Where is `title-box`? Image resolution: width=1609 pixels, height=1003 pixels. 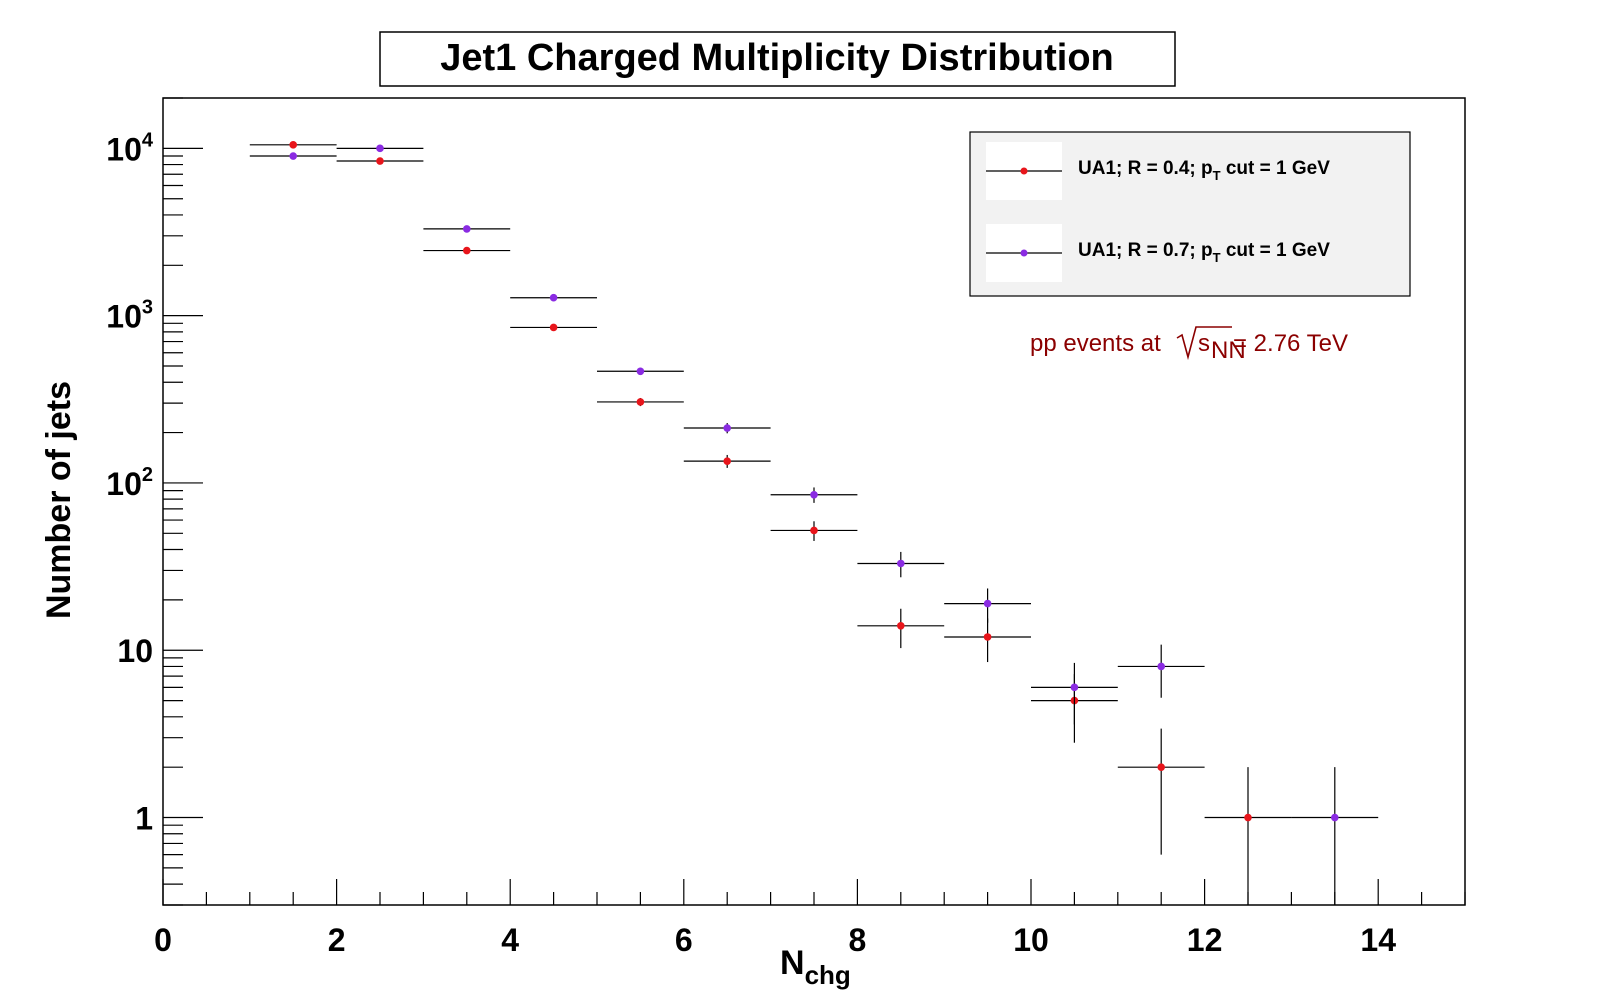 title-box is located at coordinates (777, 59).